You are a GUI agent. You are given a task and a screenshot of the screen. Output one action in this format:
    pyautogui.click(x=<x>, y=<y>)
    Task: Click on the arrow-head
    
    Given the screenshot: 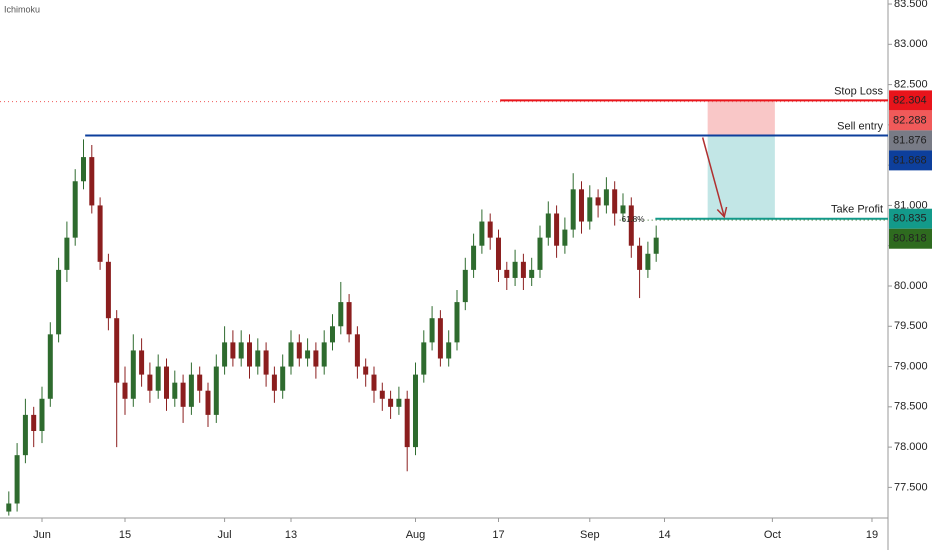 What is the action you would take?
    pyautogui.click(x=722, y=212)
    